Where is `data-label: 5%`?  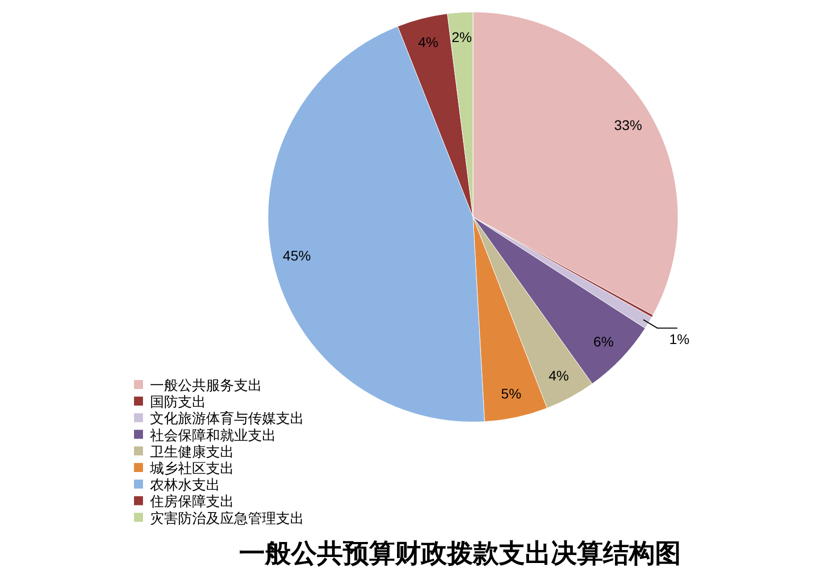
data-label: 5% is located at coordinates (511, 393).